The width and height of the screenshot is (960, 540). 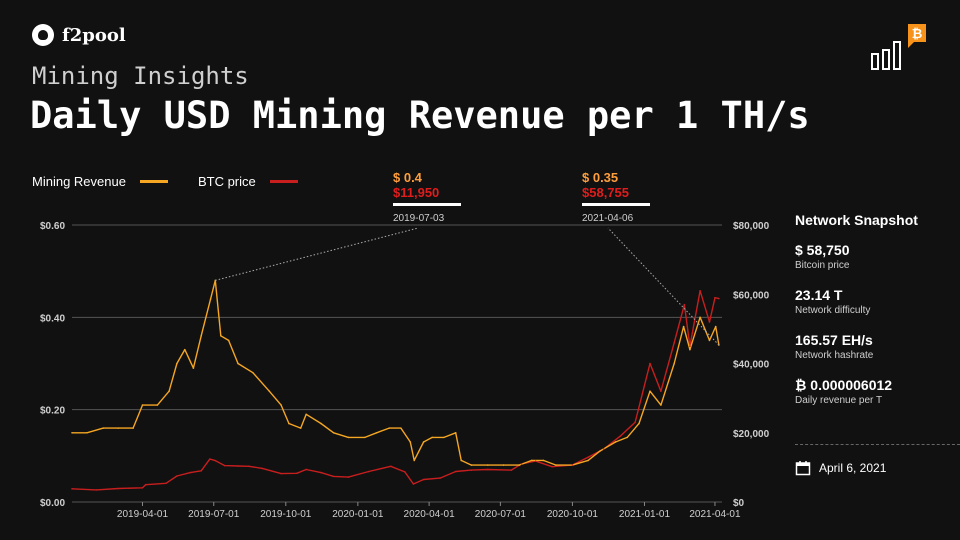 I want to click on stat-label: Network hashrate, so click(x=834, y=355).